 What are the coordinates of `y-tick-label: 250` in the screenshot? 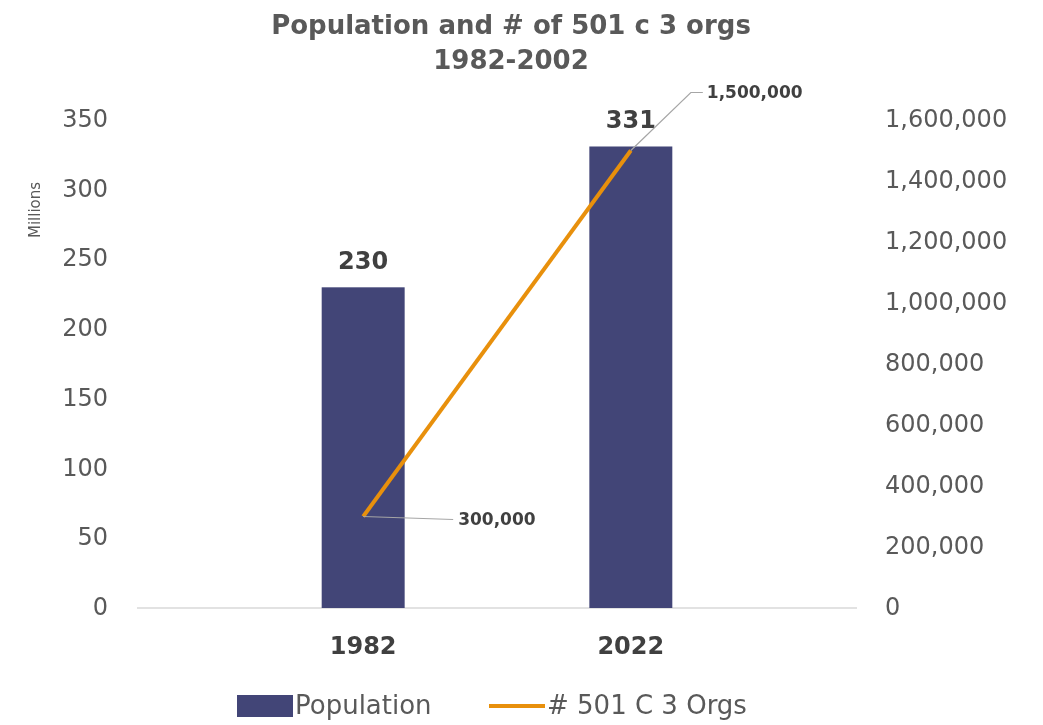 It's located at (85, 258).